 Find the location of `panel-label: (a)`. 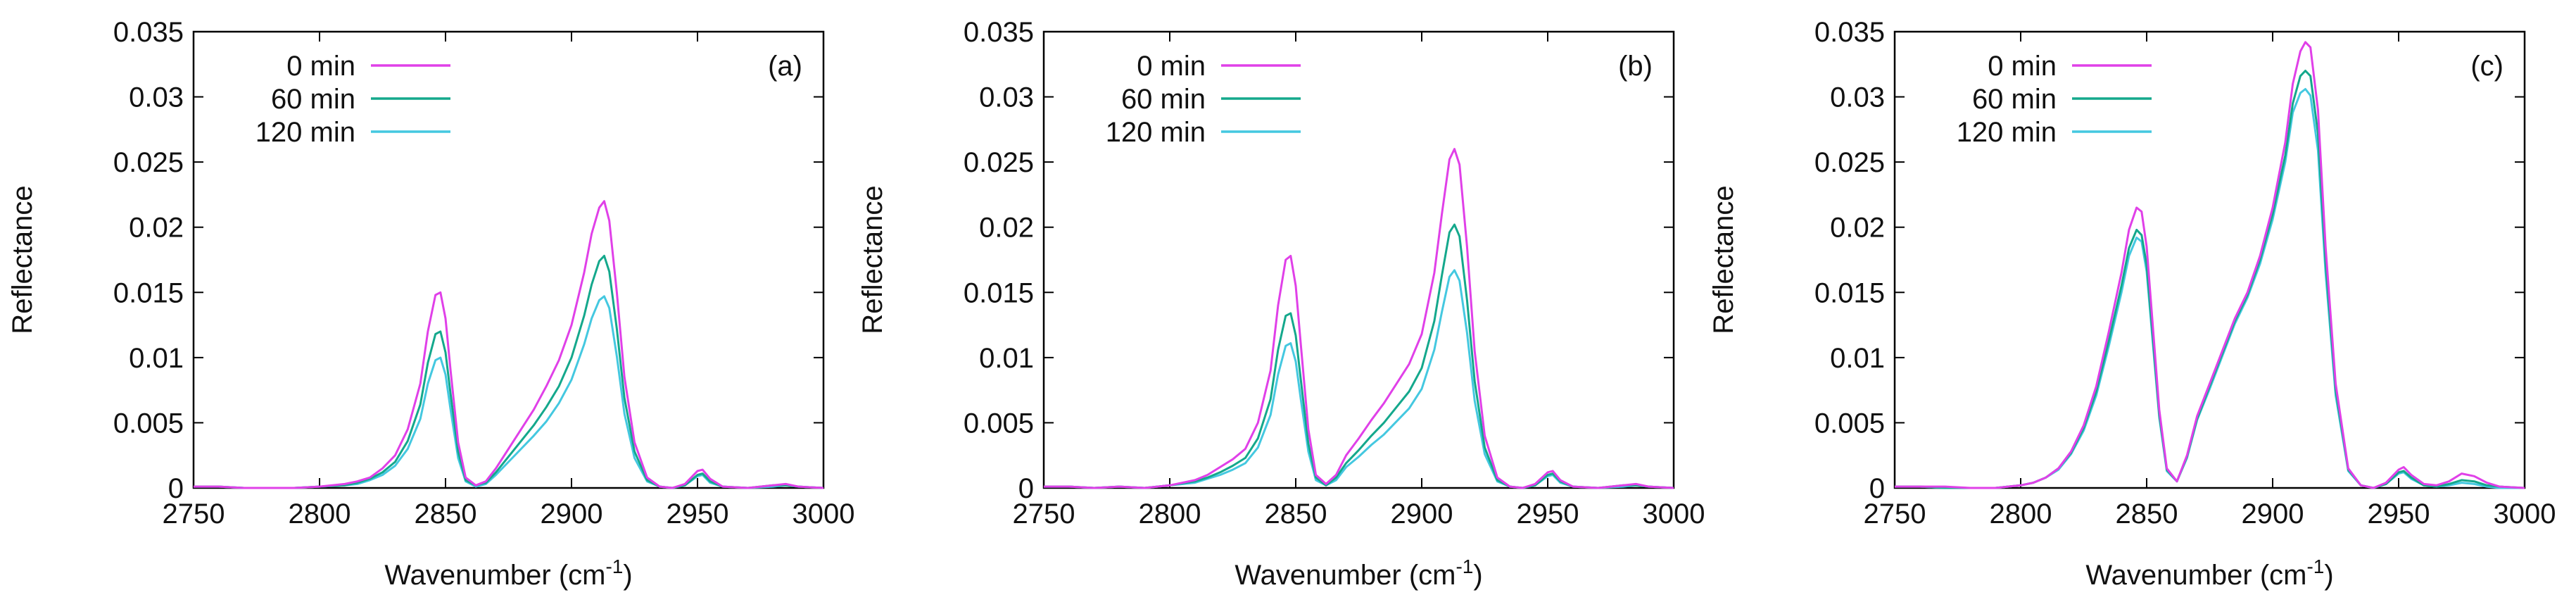

panel-label: (a) is located at coordinates (785, 66).